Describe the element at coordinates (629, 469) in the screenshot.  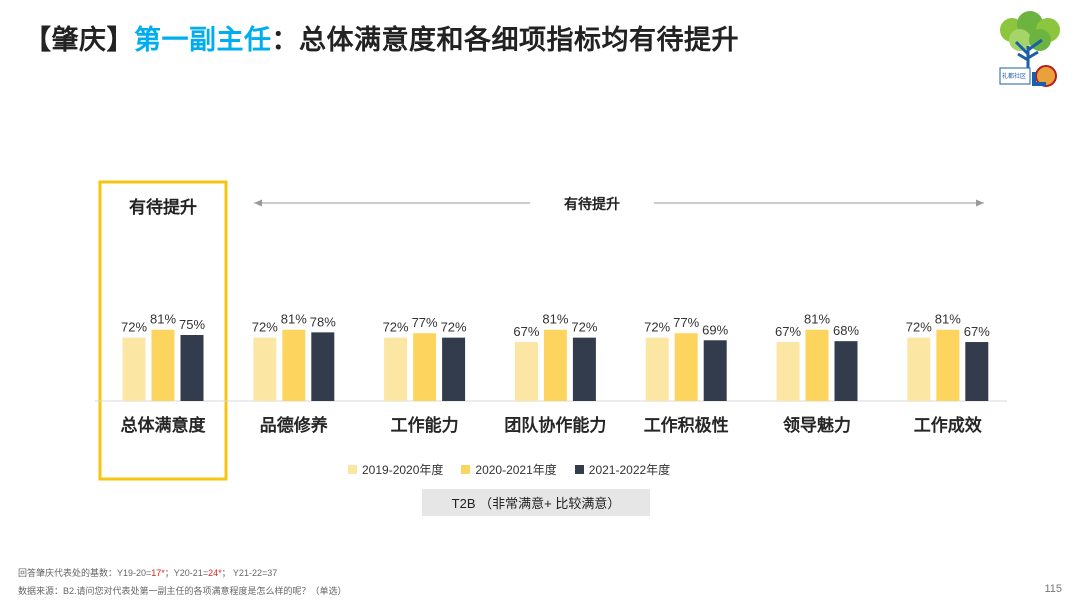
I see `legend-label-2: 2021-2022年度` at that location.